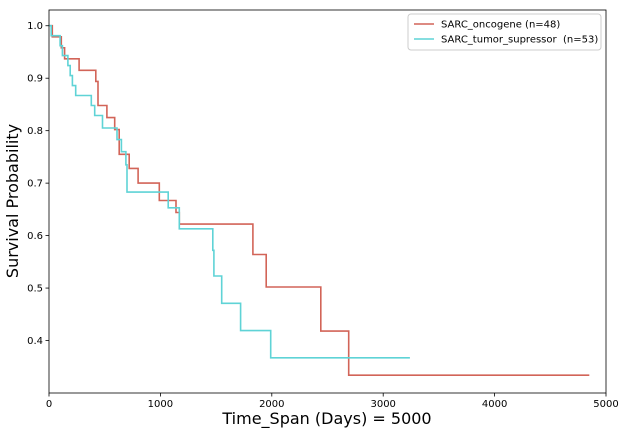 The height and width of the screenshot is (435, 626). I want to click on x-tick-label: 0, so click(49, 404).